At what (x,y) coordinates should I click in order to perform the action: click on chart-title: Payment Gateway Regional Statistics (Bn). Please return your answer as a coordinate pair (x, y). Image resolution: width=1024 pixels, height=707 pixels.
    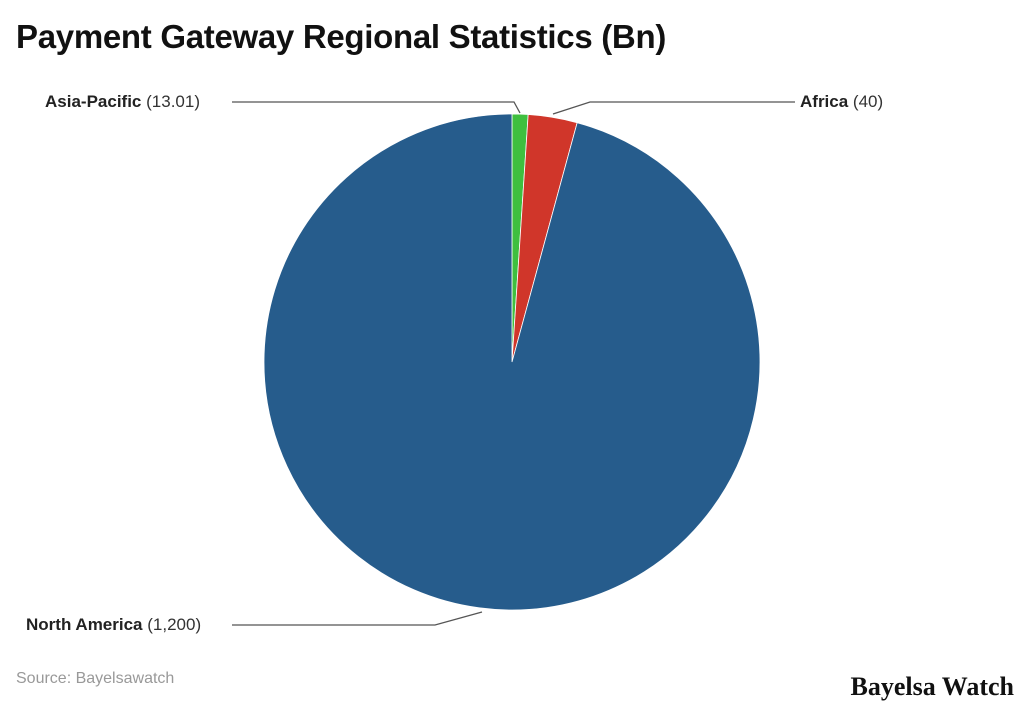
    Looking at the image, I should click on (341, 36).